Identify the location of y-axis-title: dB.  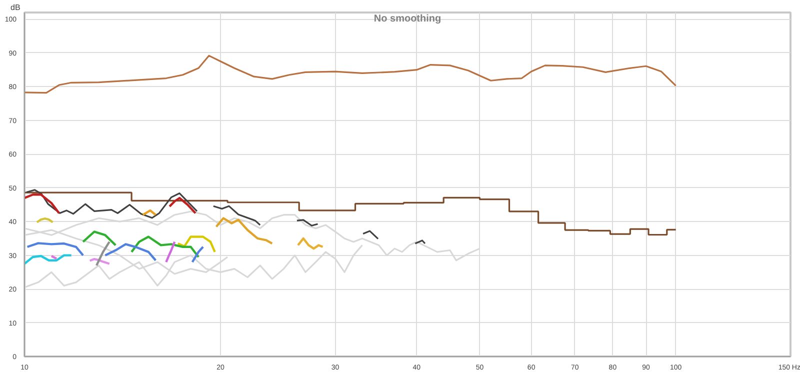
(15, 7).